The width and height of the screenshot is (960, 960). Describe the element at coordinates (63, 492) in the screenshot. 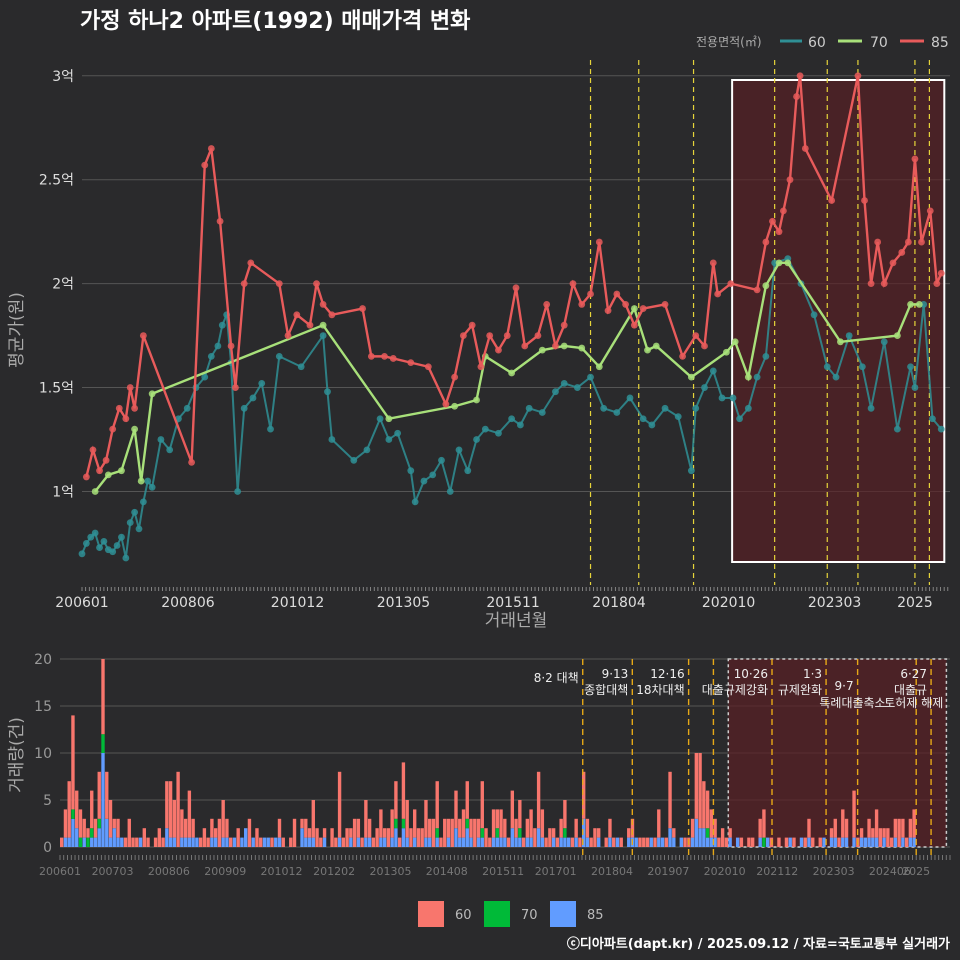

I see `top-y-tick-label: 1억` at that location.